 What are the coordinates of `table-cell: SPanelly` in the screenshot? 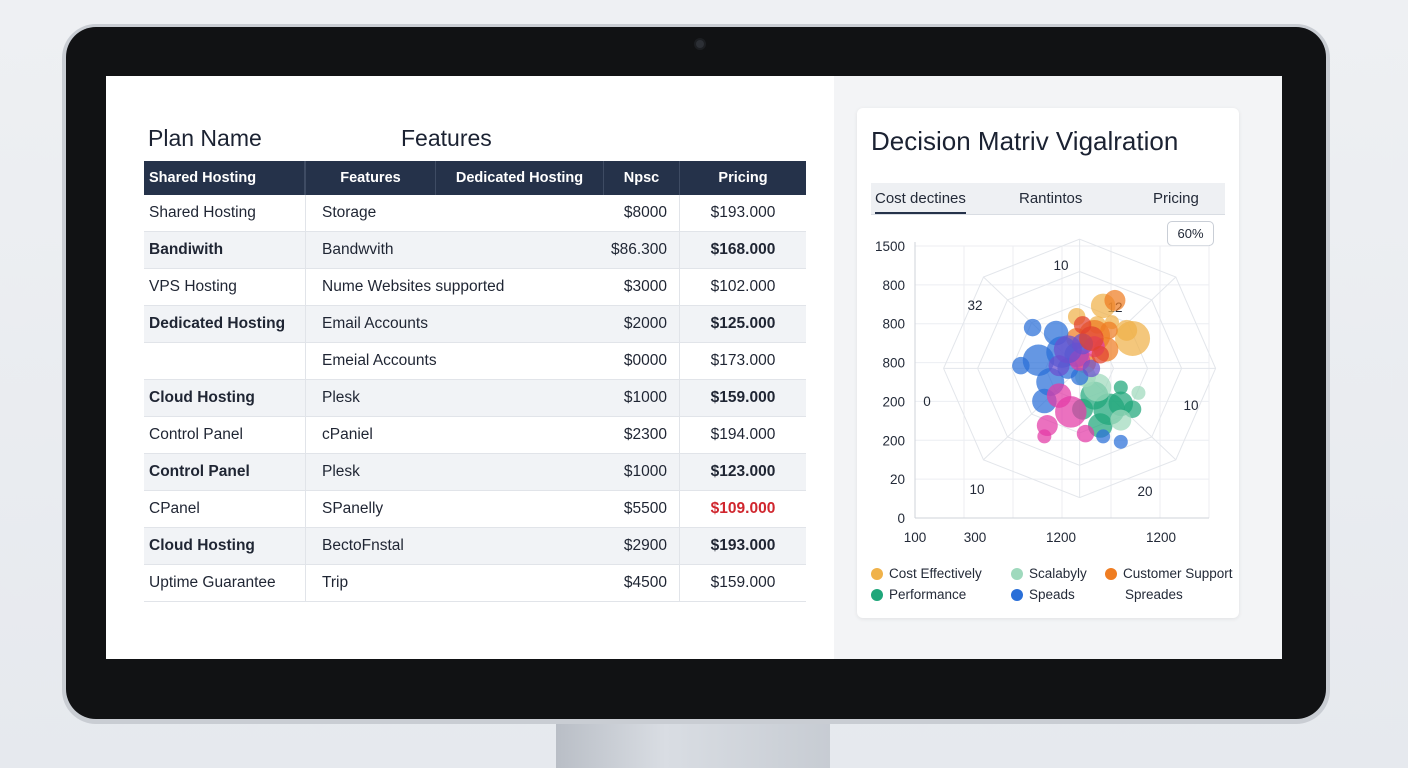 It's located at (454, 509).